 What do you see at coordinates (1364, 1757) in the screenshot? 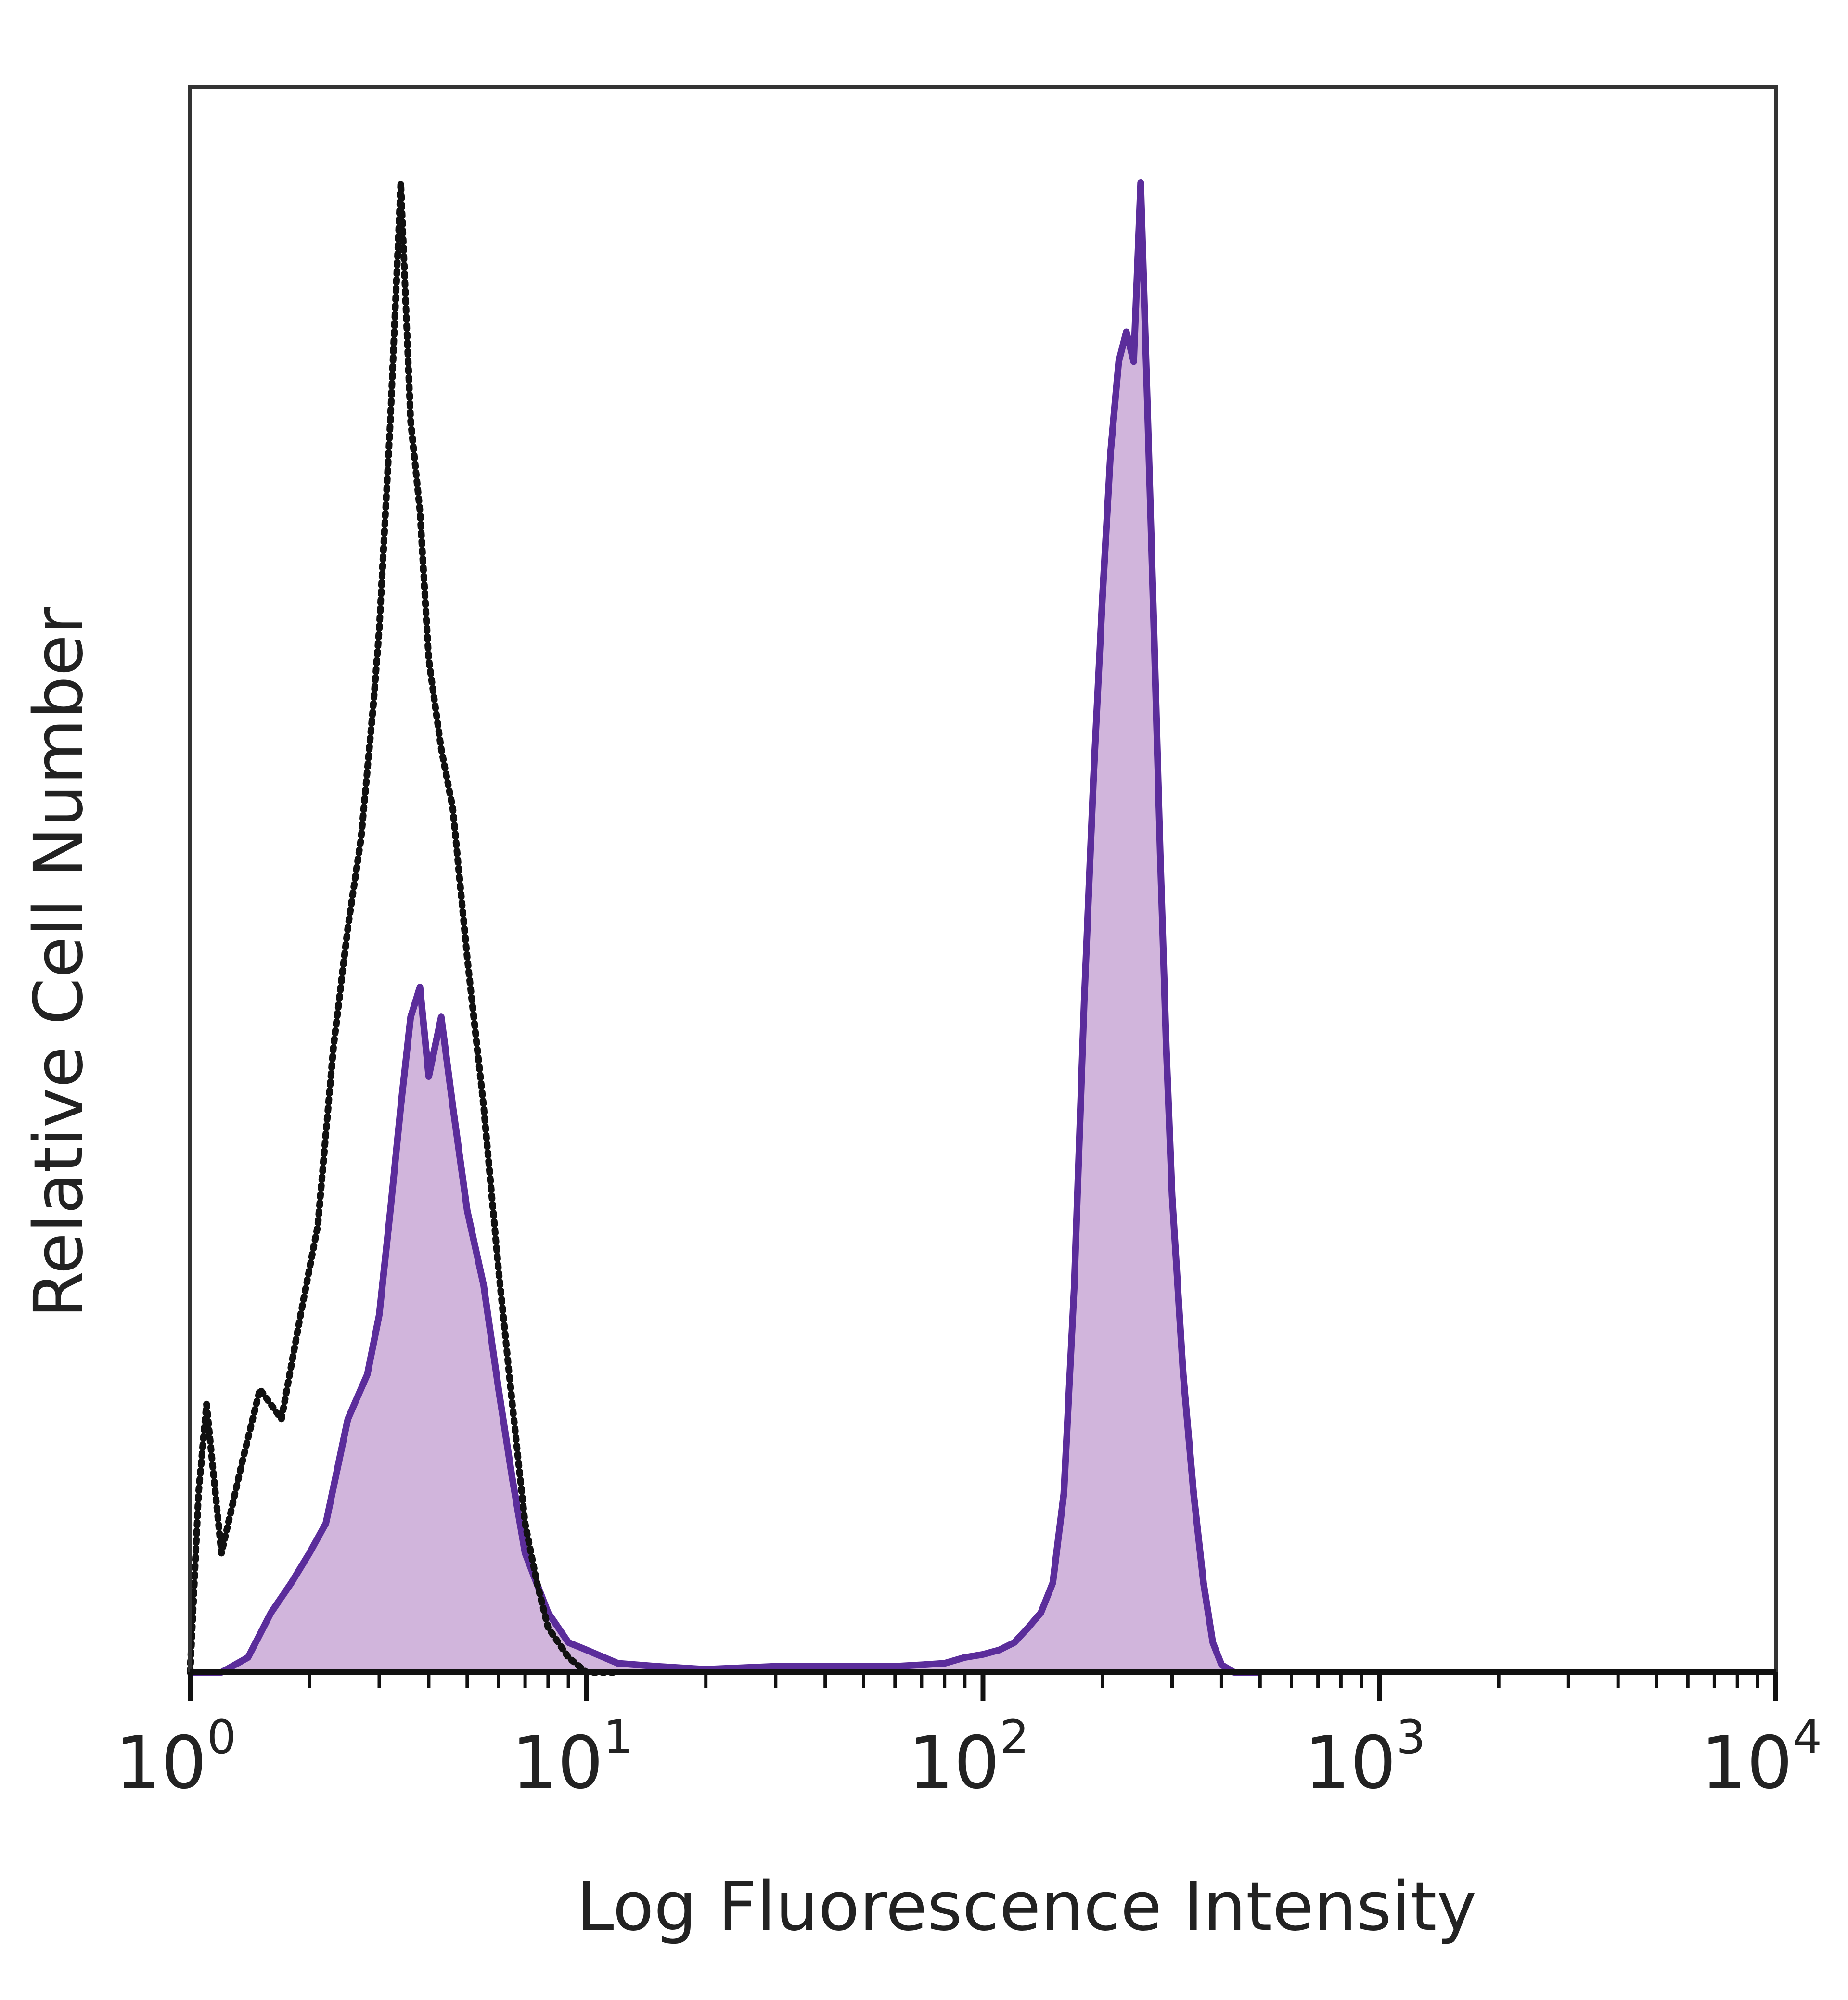
I see `x-tick-label: 10³` at bounding box center [1364, 1757].